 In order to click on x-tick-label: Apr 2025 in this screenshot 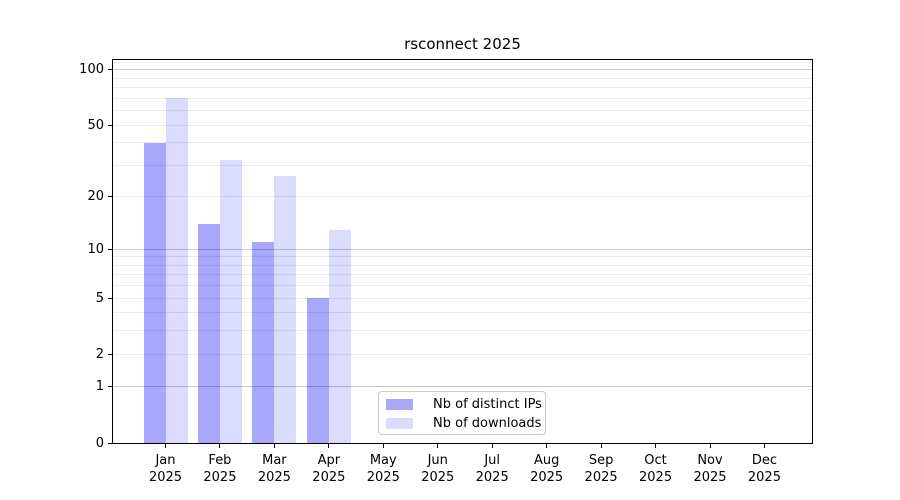, I will do `click(329, 469)`.